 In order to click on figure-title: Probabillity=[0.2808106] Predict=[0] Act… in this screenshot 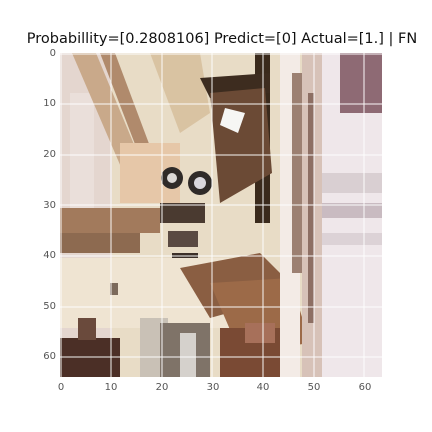, I will do `click(222, 39)`.